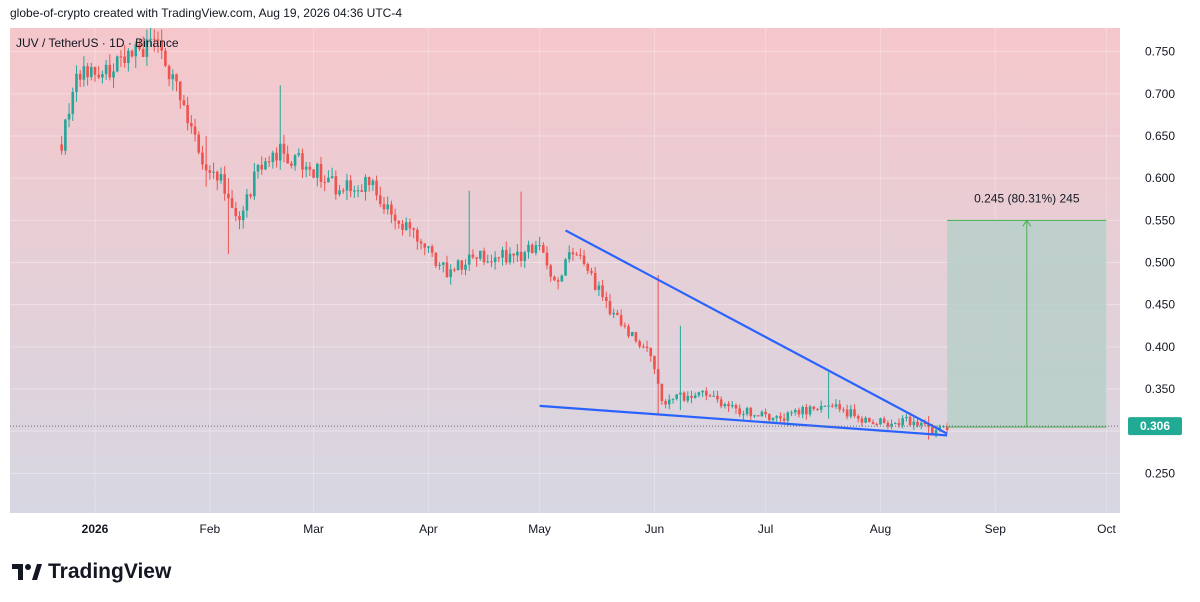 The width and height of the screenshot is (1200, 602). I want to click on y-axis-tick-label: 0.350, so click(1160, 389).